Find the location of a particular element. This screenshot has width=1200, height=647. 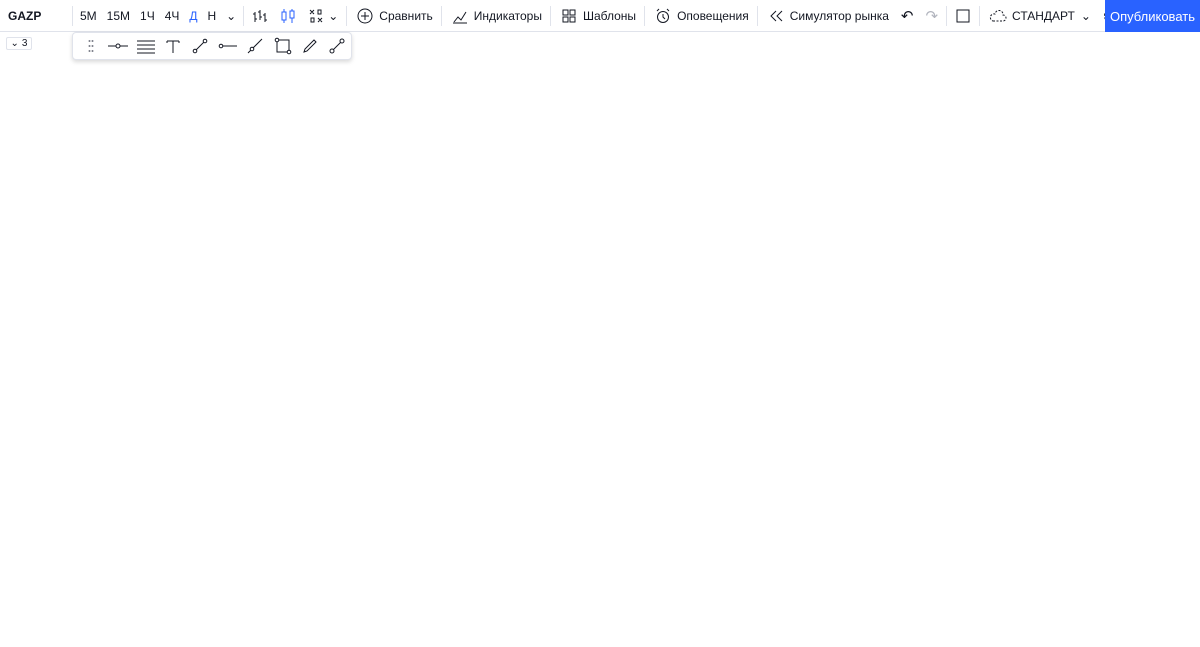

price-label: 359.35 is located at coordinates (1181, 209).